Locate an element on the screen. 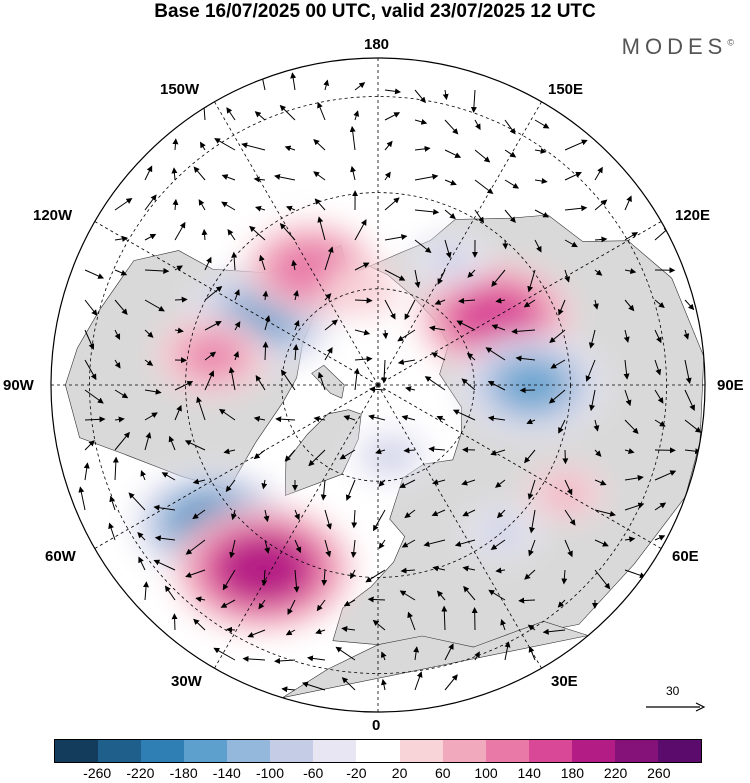 The image size is (750, 783). lon-label-120w: 120W is located at coordinates (53, 215).